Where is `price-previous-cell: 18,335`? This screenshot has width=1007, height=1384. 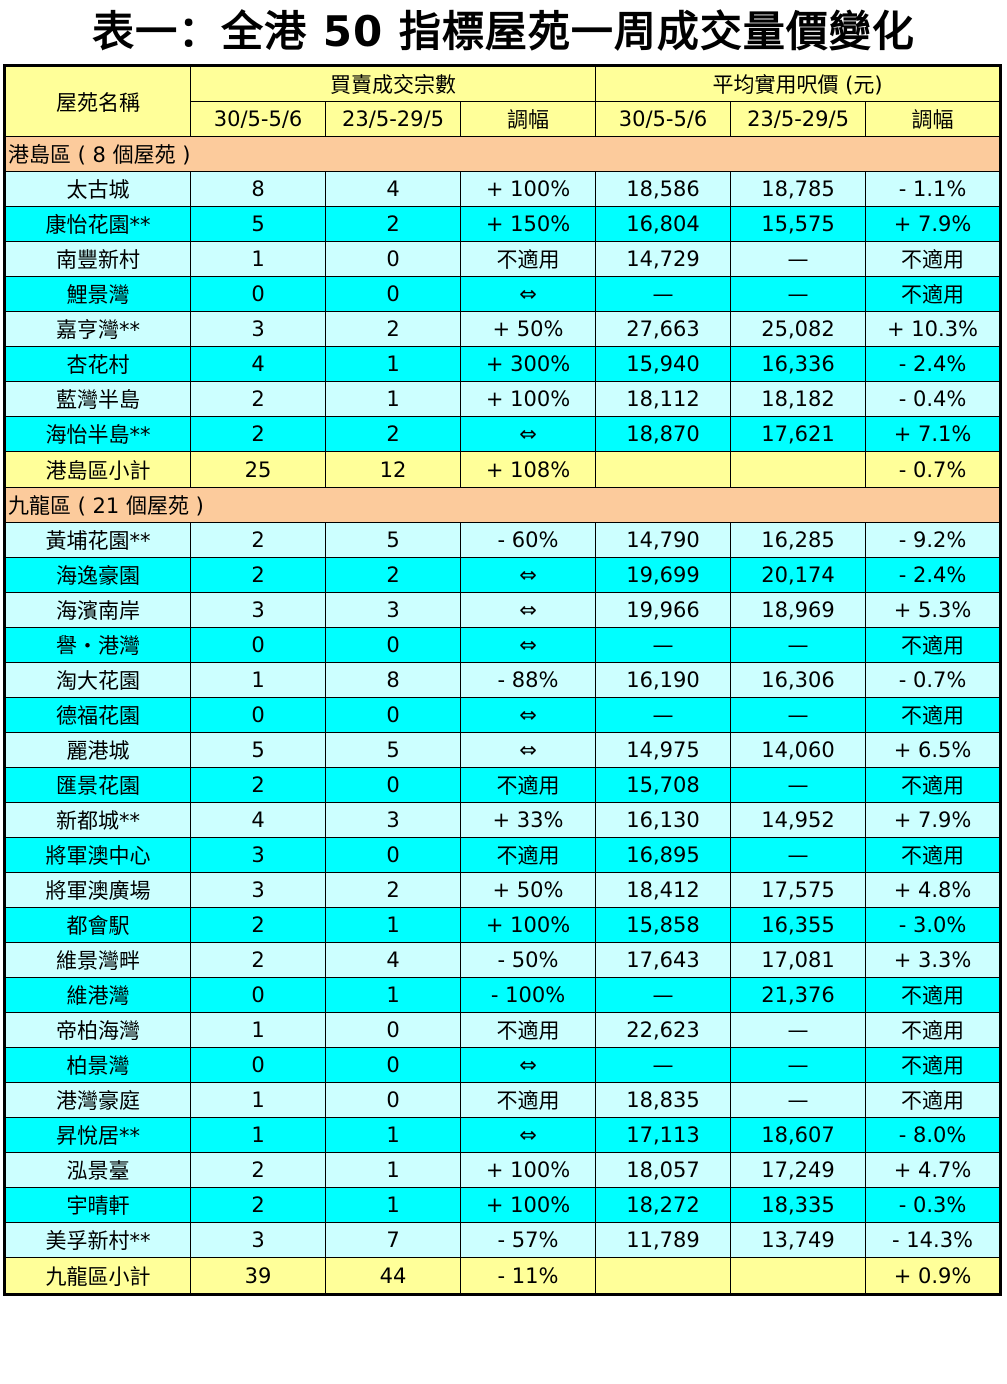 price-previous-cell: 18,335 is located at coordinates (798, 1205).